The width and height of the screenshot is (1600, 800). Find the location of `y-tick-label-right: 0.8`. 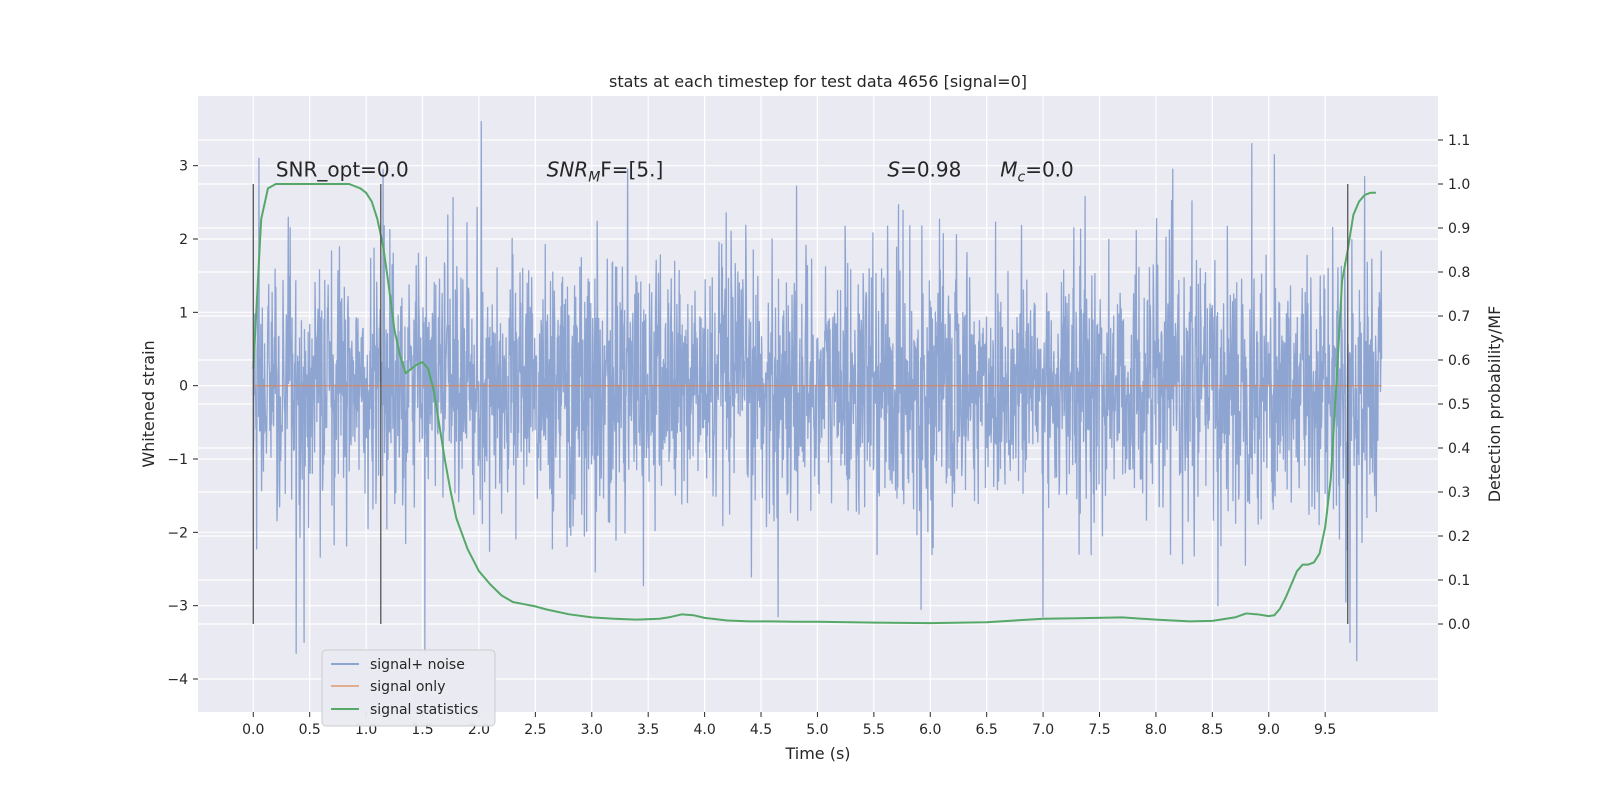

y-tick-label-right: 0.8 is located at coordinates (1459, 273).